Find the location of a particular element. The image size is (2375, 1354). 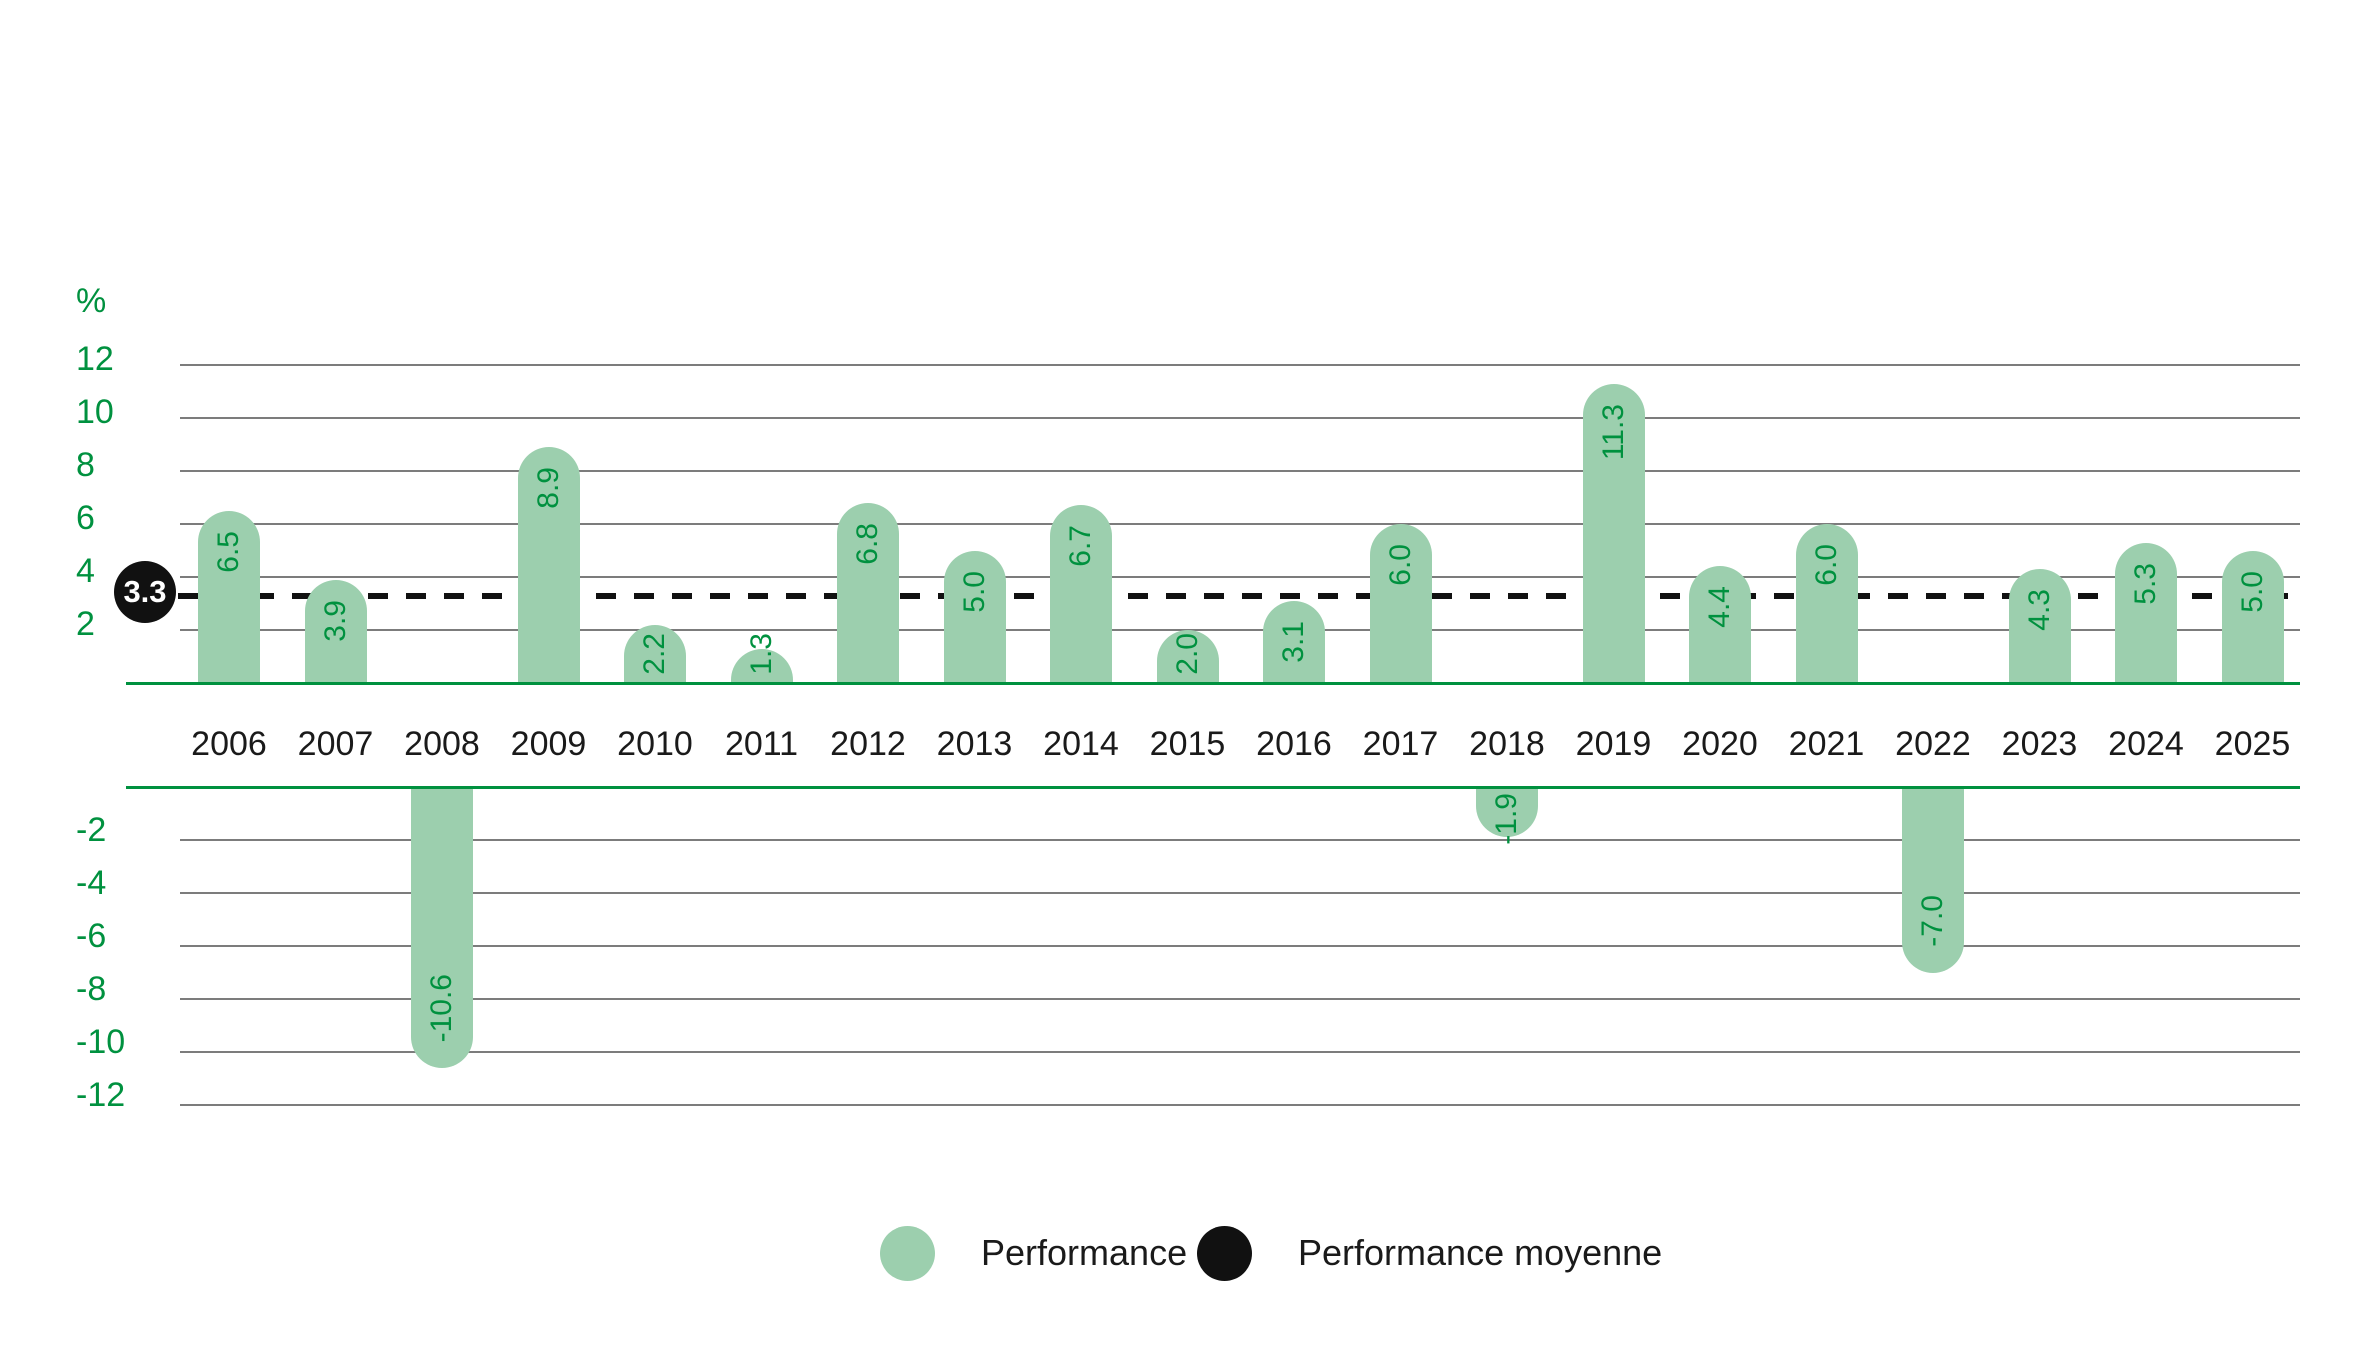

y-axis-tick-label: -8 is located at coordinates (91, 989).